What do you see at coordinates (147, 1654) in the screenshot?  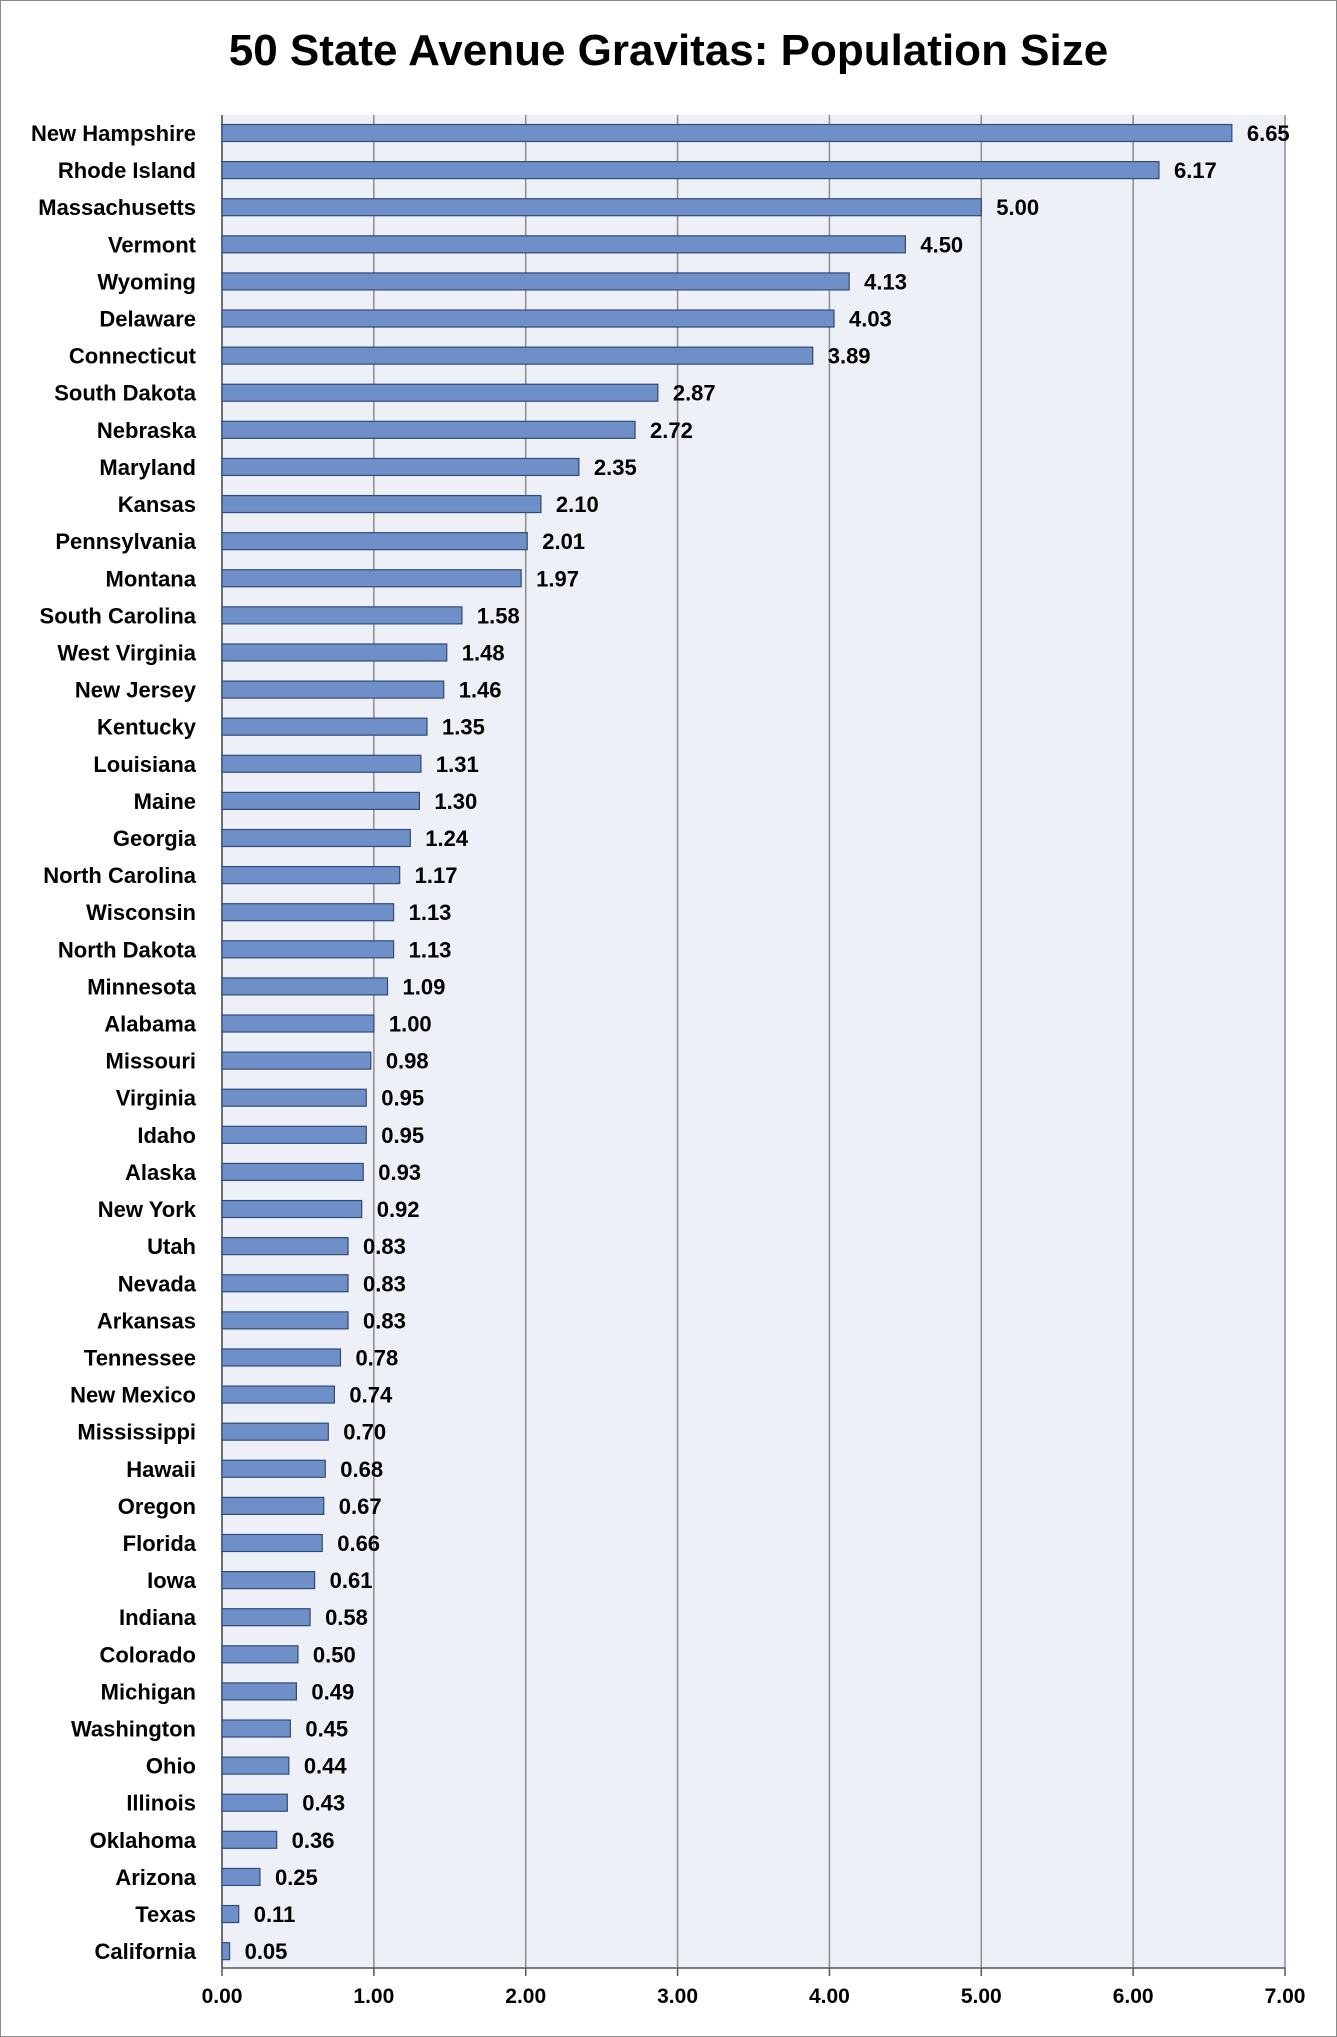 I see `category-label: Colorado` at bounding box center [147, 1654].